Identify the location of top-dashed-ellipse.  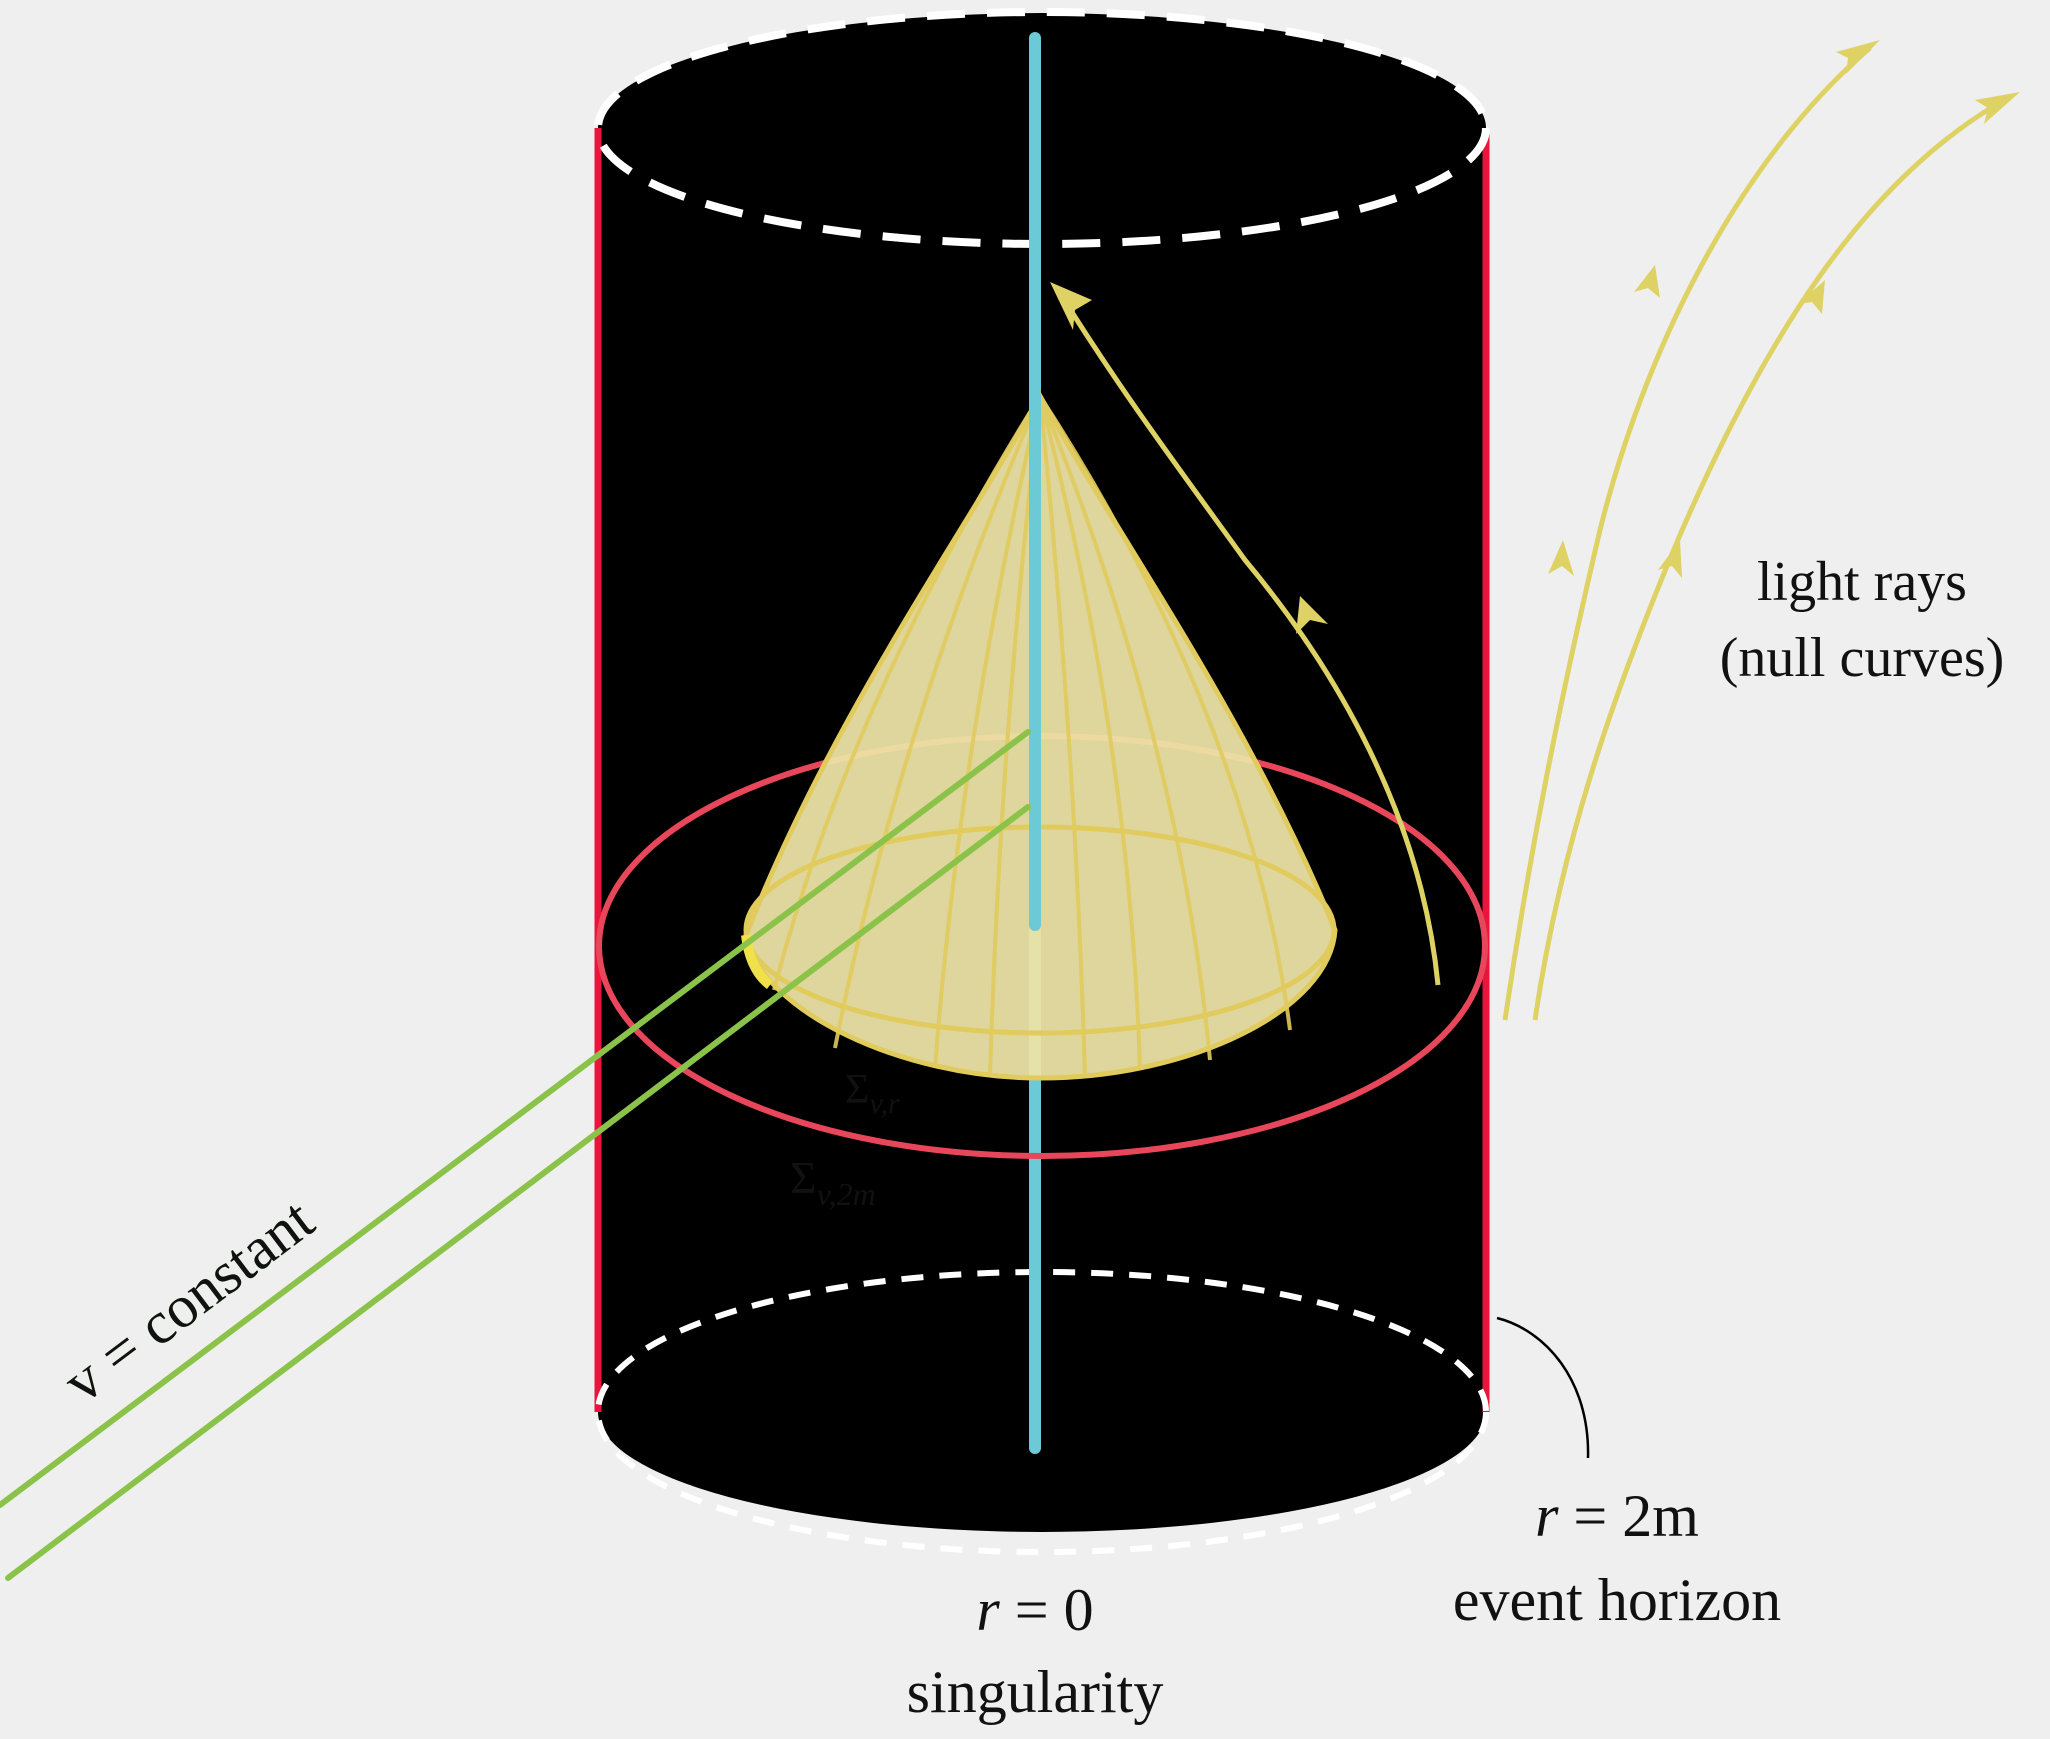
(1042, 128).